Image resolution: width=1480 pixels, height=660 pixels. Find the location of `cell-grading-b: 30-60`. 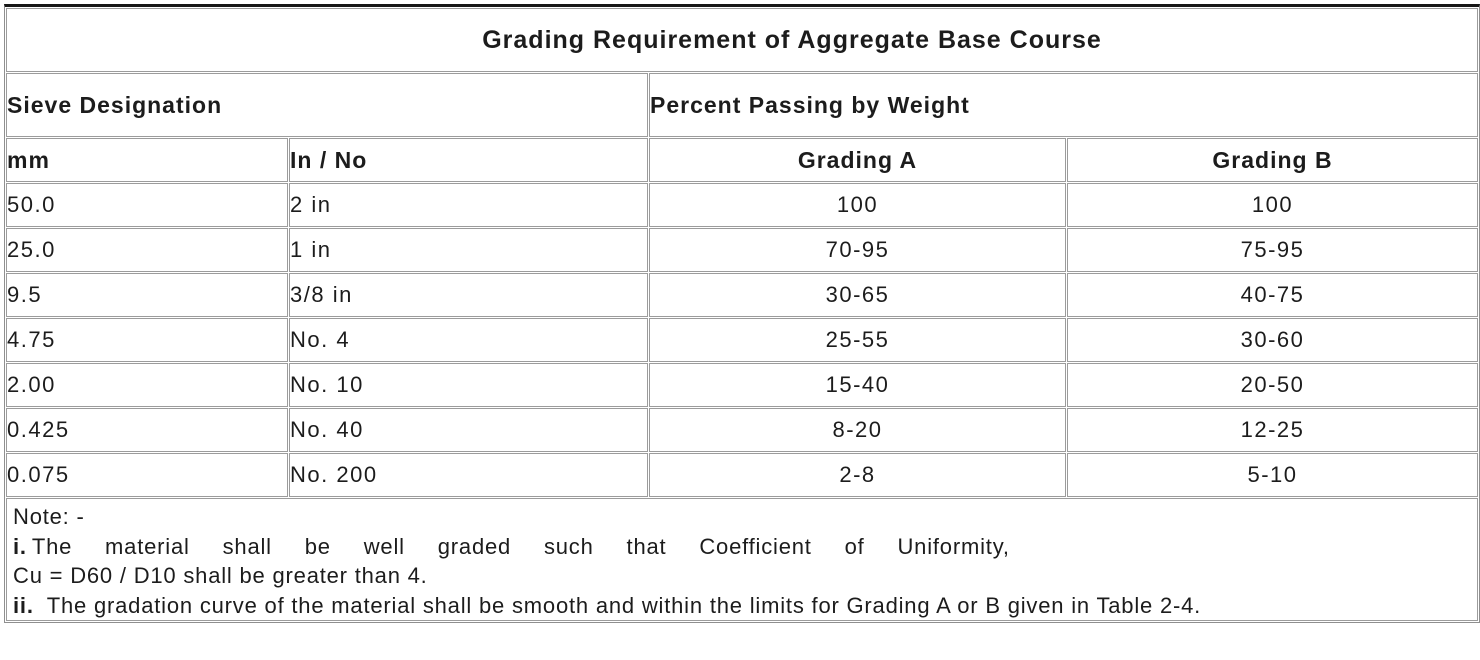

cell-grading-b: 30-60 is located at coordinates (1273, 340).